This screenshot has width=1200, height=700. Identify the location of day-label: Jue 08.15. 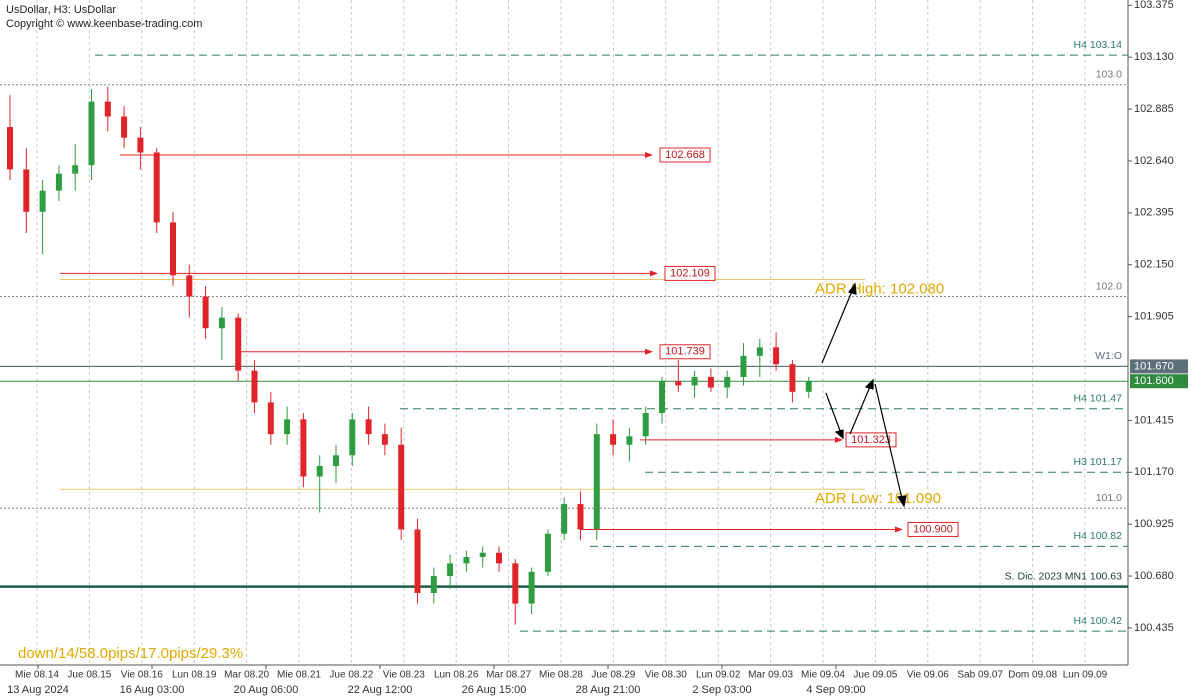
(89, 675).